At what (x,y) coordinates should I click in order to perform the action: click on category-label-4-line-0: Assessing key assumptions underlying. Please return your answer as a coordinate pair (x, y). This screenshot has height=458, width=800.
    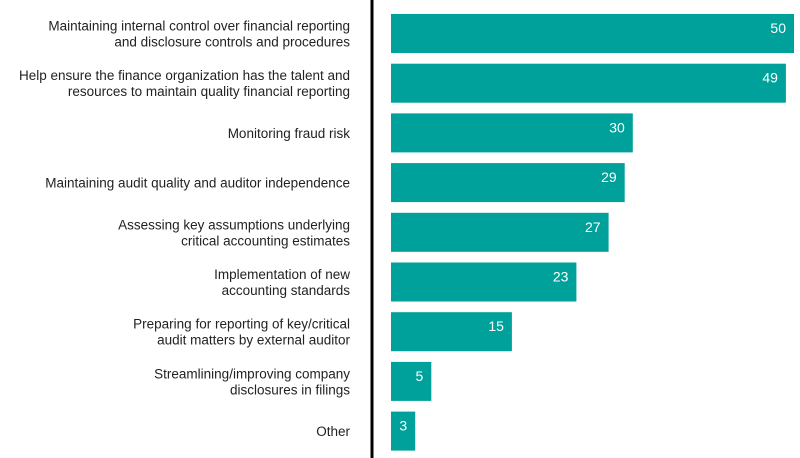
    Looking at the image, I should click on (234, 224).